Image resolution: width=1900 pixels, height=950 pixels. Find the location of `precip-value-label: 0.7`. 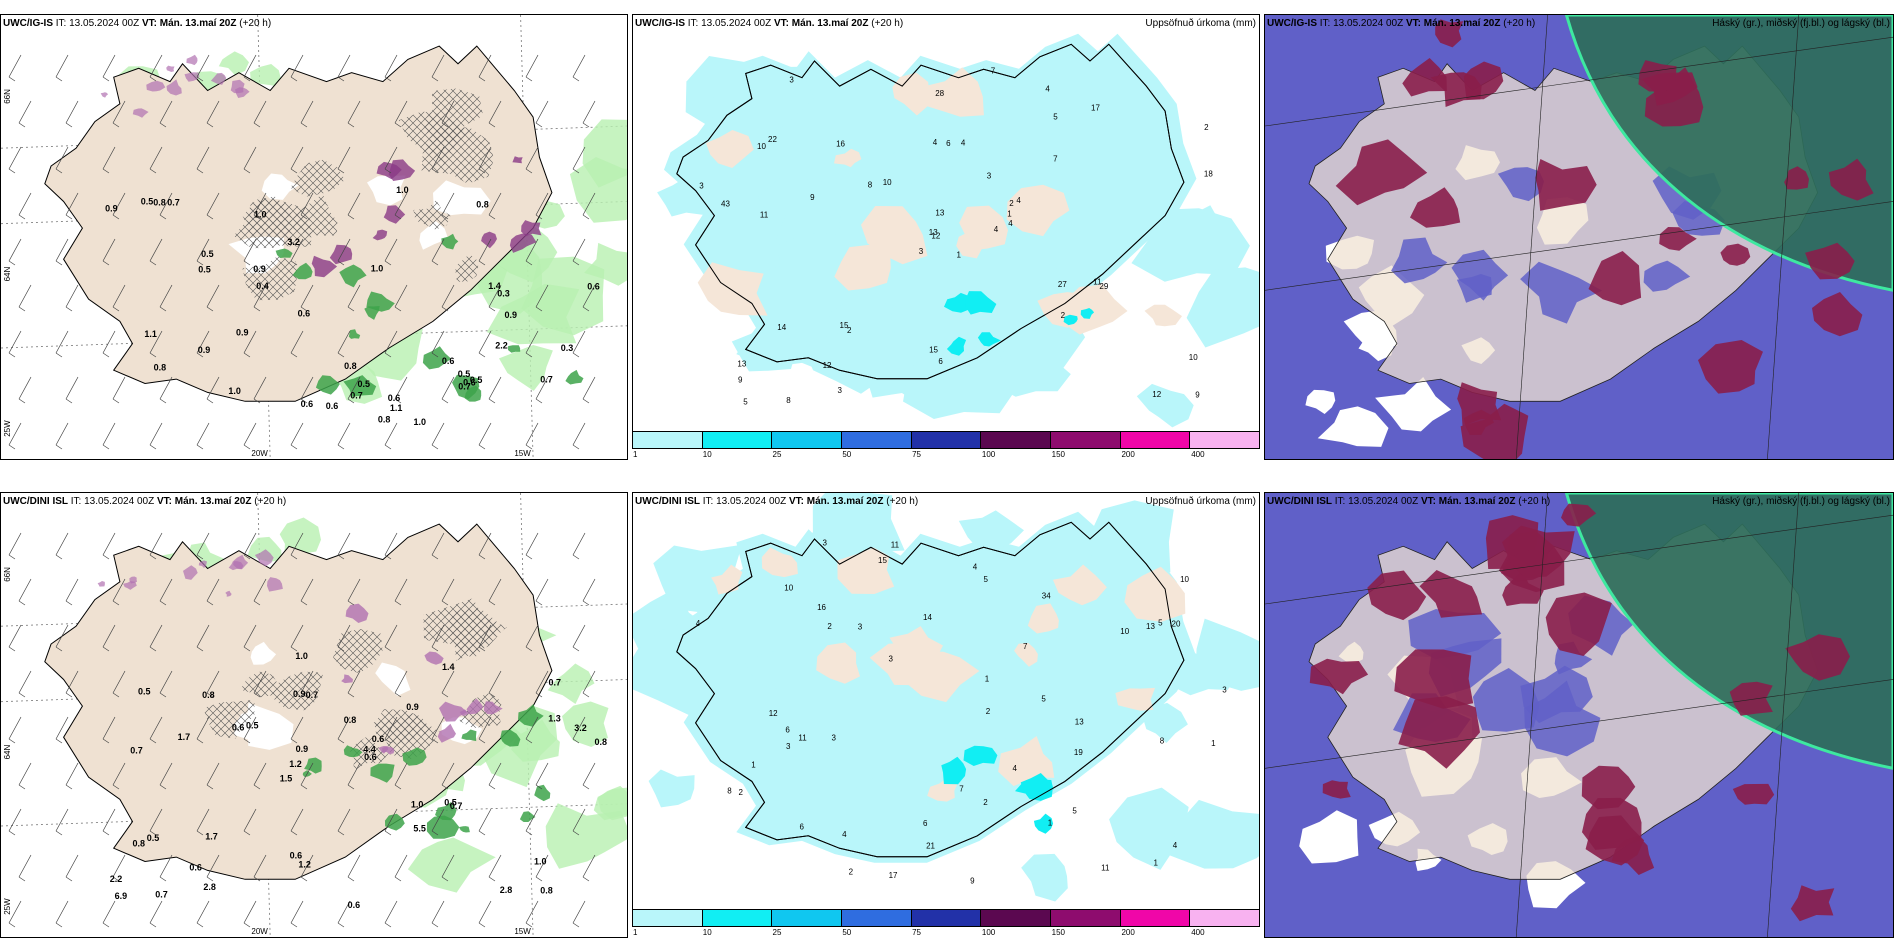

precip-value-label: 0.7 is located at coordinates (456, 806).